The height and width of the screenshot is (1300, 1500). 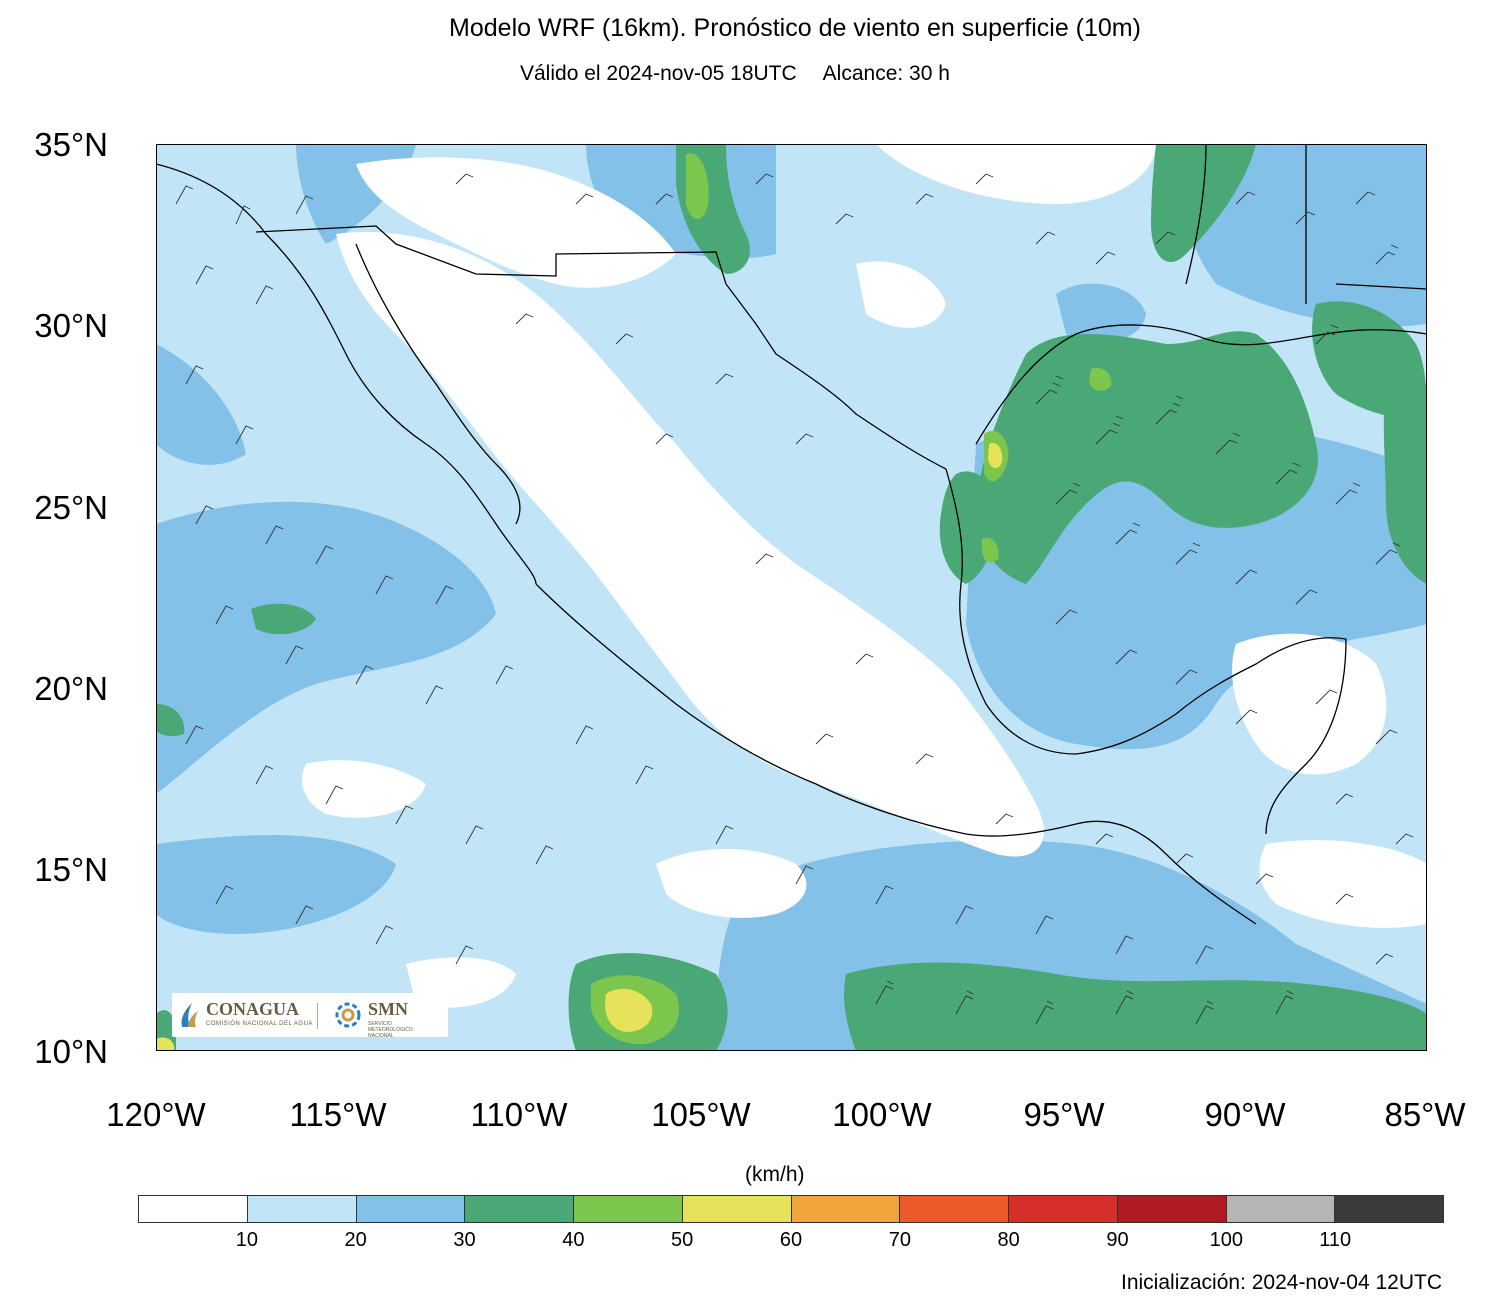 What do you see at coordinates (519, 1114) in the screenshot?
I see `lon-label-110: 110°W` at bounding box center [519, 1114].